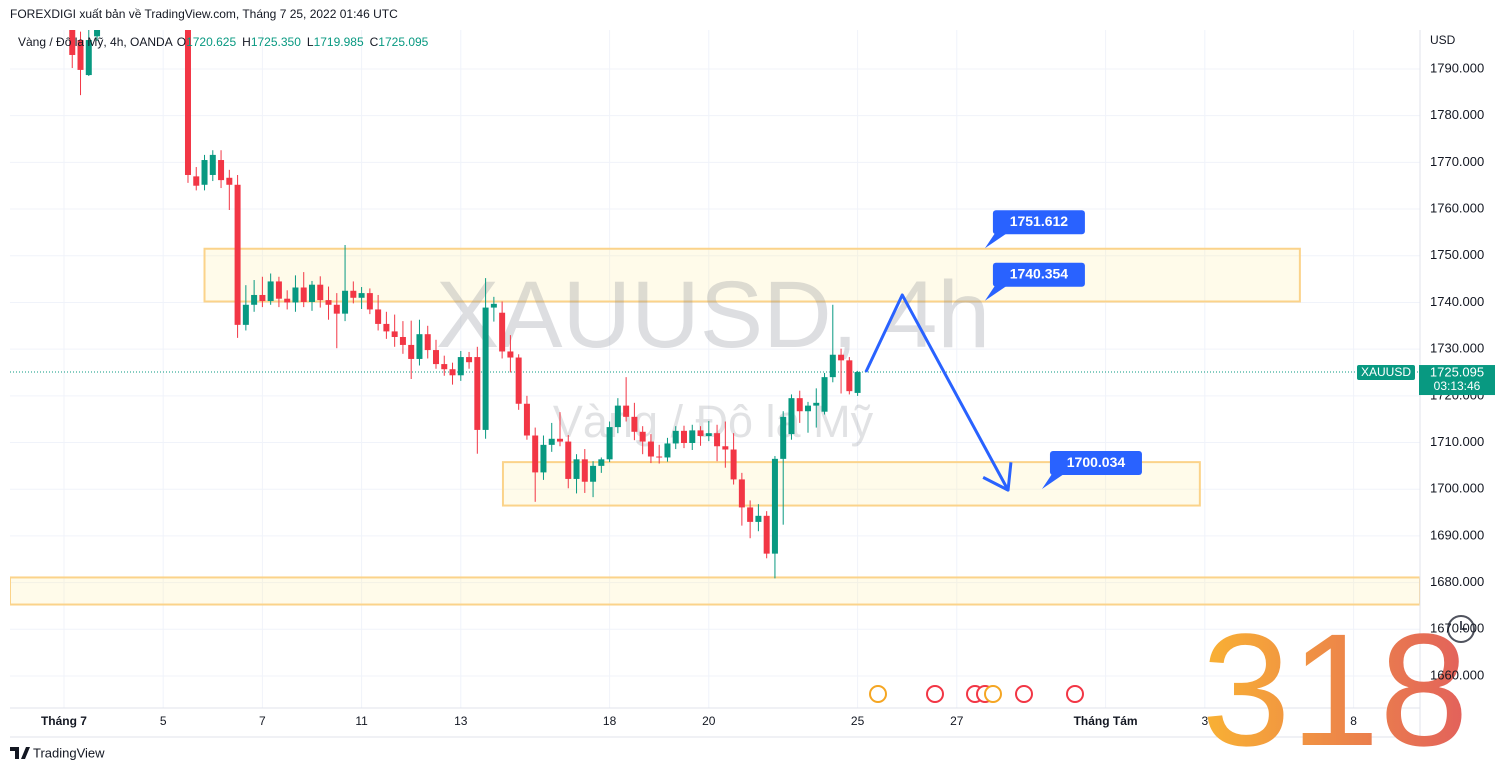 The width and height of the screenshot is (1509, 771). I want to click on ohlc-value: 1720.625, so click(211, 42).